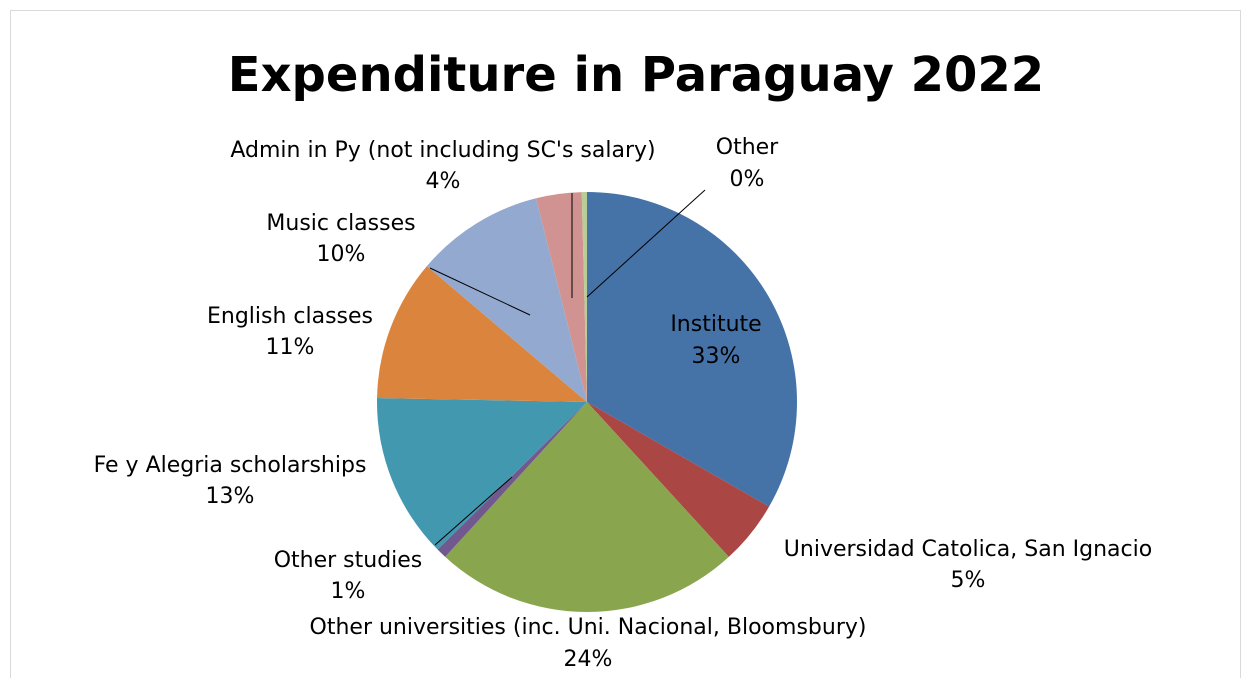 The height and width of the screenshot is (678, 1251). What do you see at coordinates (290, 347) in the screenshot?
I see `slice-value-label: 11%` at bounding box center [290, 347].